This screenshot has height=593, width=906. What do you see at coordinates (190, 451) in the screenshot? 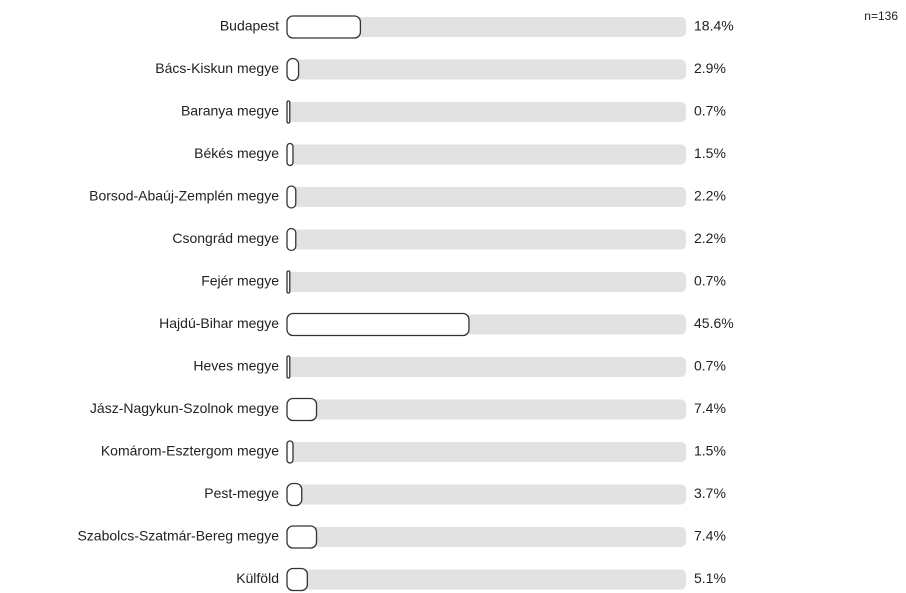
I see `category-label: Komárom-Esztergom megye` at bounding box center [190, 451].